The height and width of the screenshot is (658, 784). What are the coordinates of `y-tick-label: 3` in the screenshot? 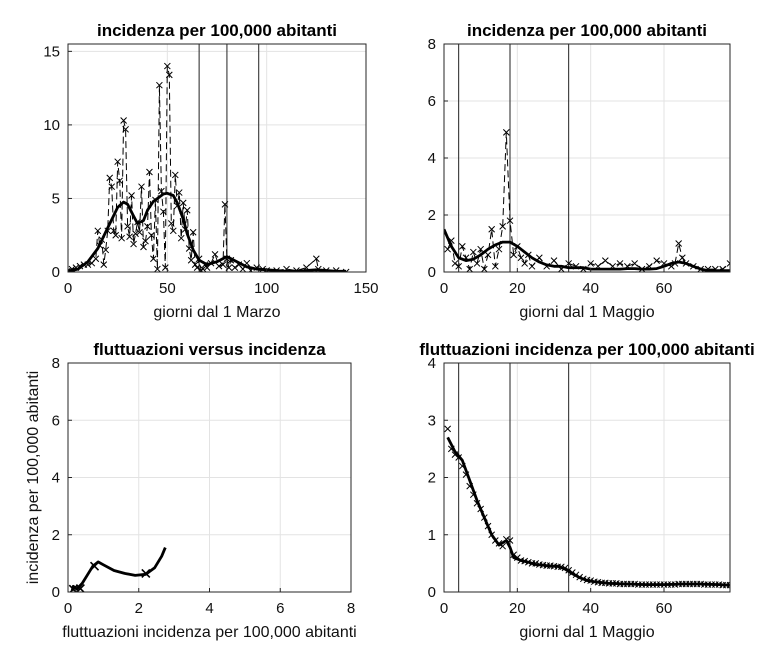 It's located at (432, 420).